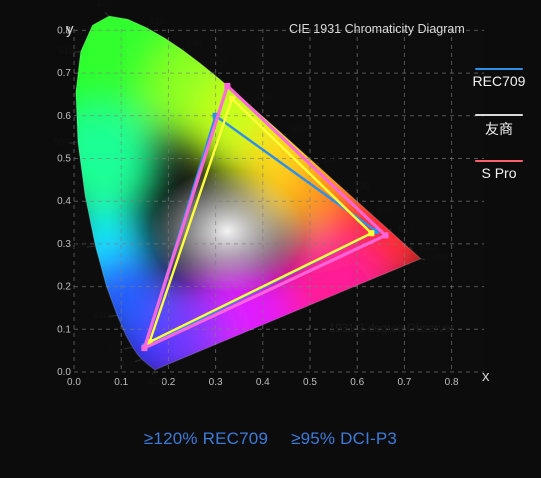 The height and width of the screenshot is (478, 541). I want to click on legend-line-youshang, so click(499, 115).